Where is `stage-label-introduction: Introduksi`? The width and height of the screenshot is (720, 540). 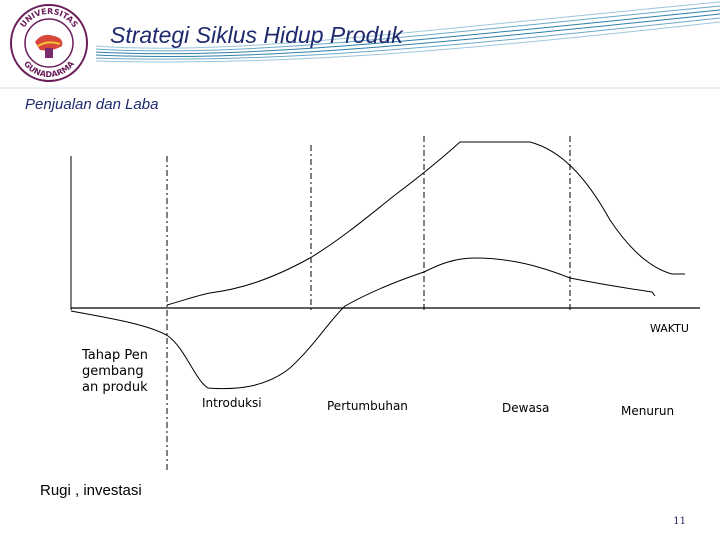 stage-label-introduction: Introduksi is located at coordinates (232, 403).